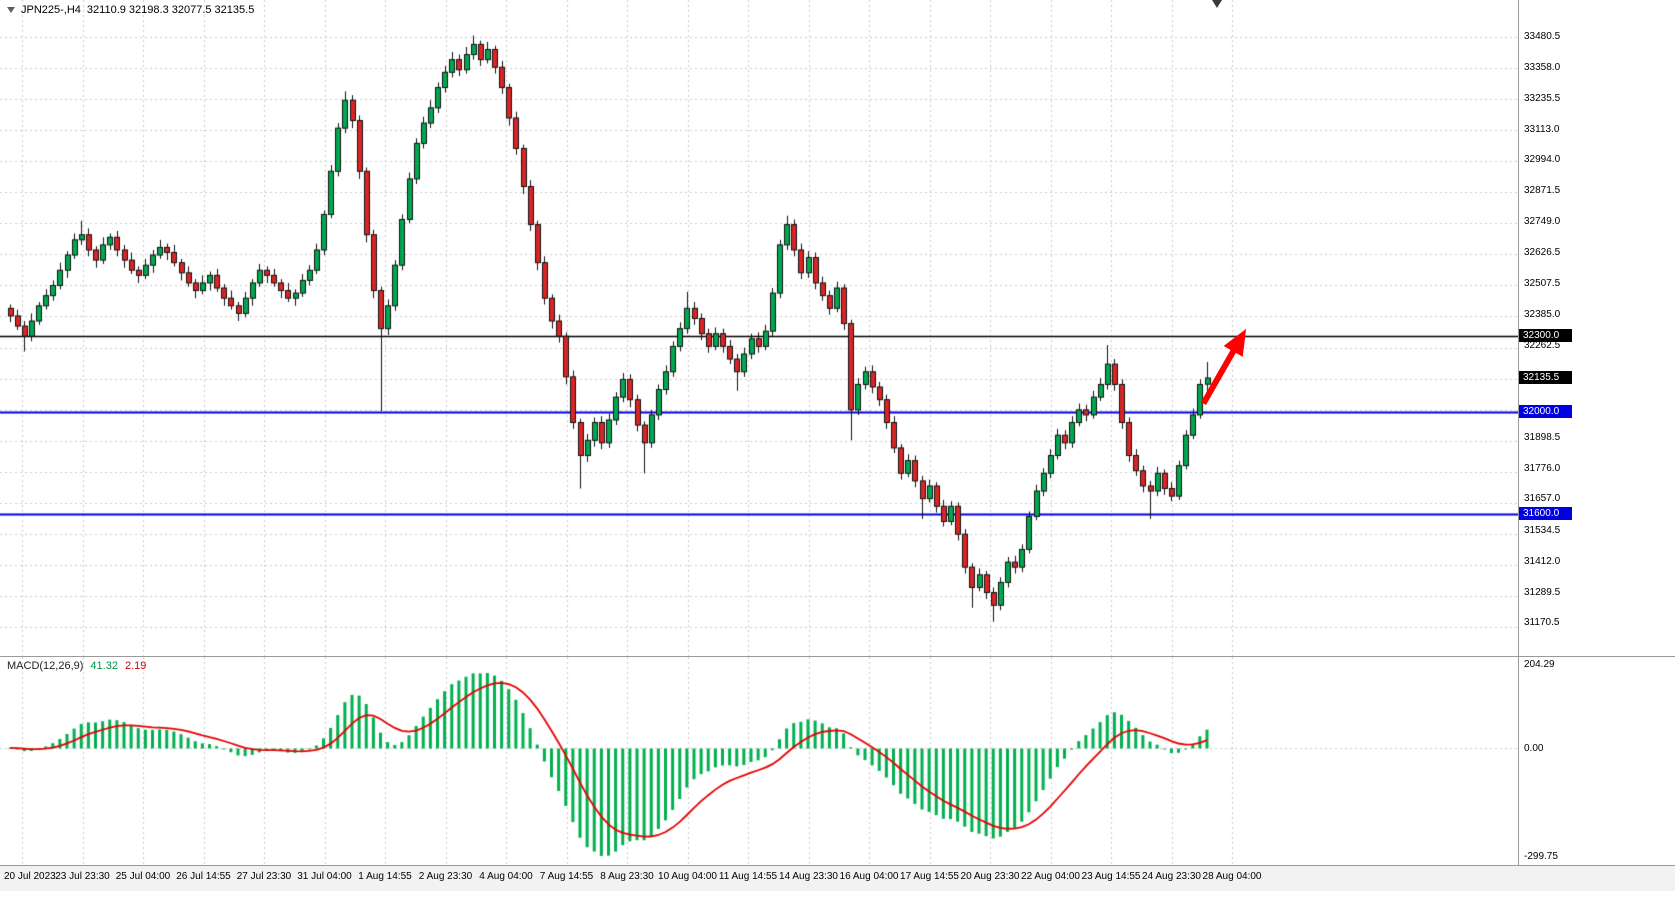 This screenshot has width=1675, height=900. What do you see at coordinates (1111, 876) in the screenshot?
I see `time-axis-label: 23 Aug 14:55` at bounding box center [1111, 876].